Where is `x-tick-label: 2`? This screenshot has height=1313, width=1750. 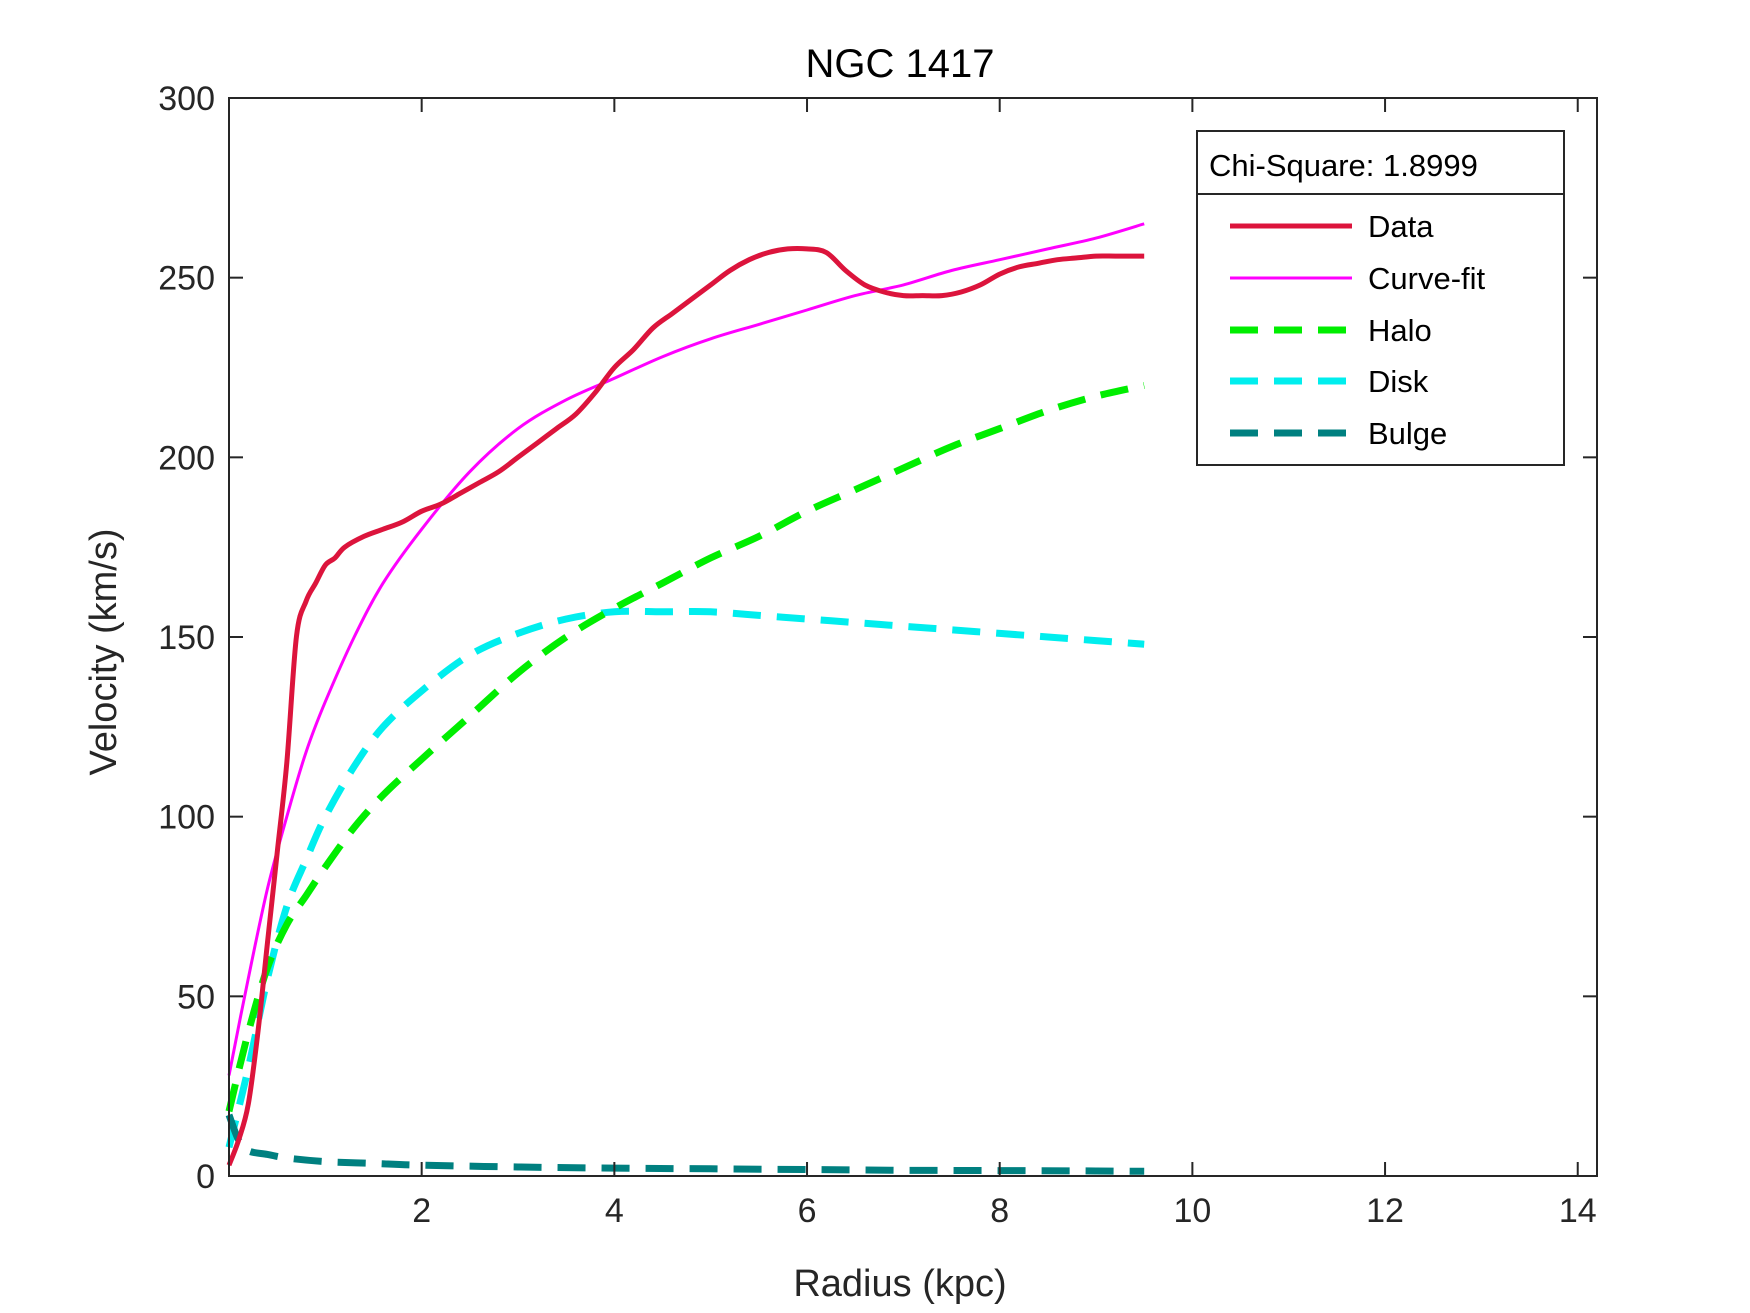
x-tick-label: 2 is located at coordinates (421, 1211).